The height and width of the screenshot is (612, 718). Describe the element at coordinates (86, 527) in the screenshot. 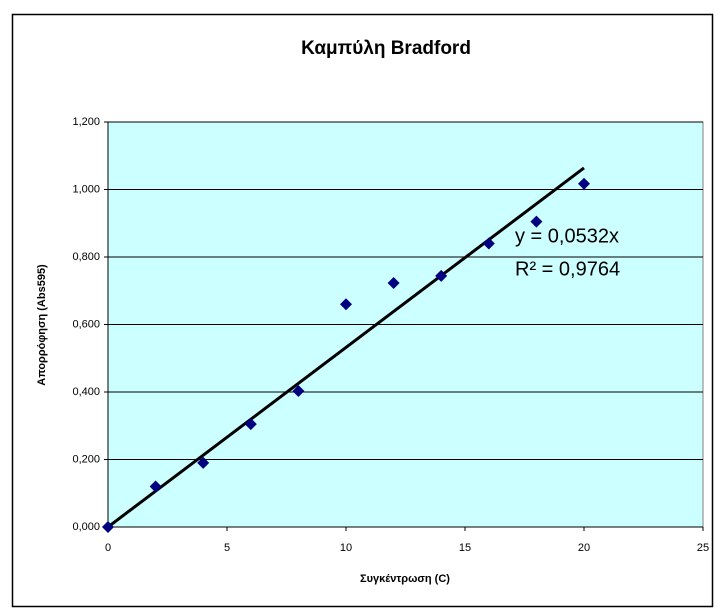

I see `y-tick-label: 0,000` at that location.